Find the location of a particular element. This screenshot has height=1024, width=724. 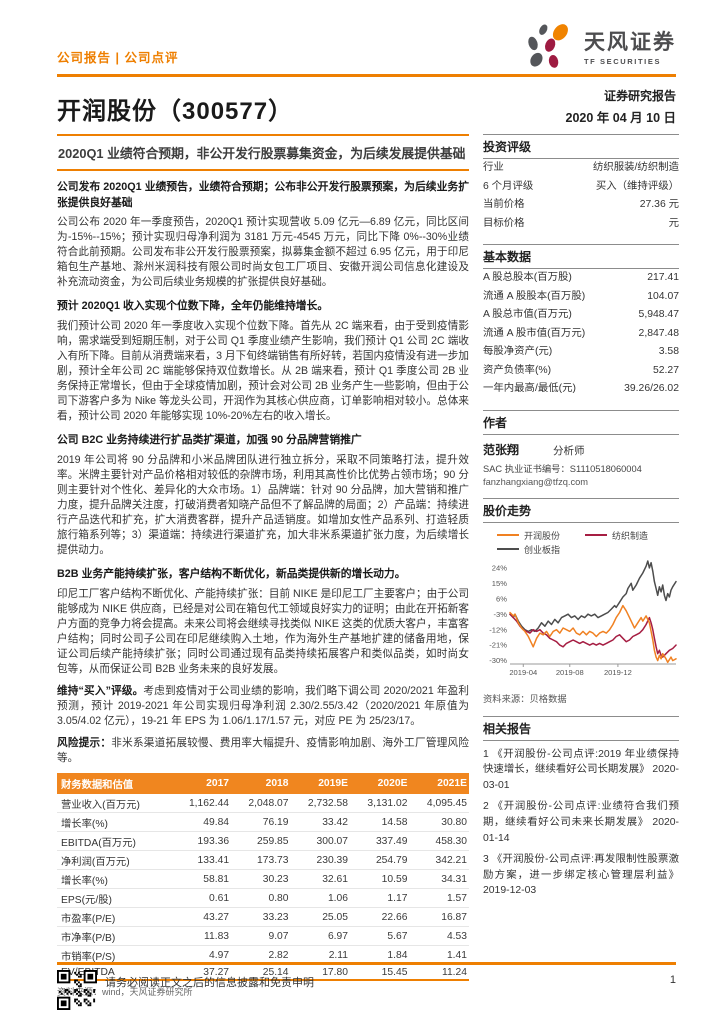

page-footer: 请务必阅读正文之后的信息披露和免责申明 1 is located at coordinates (366, 986).